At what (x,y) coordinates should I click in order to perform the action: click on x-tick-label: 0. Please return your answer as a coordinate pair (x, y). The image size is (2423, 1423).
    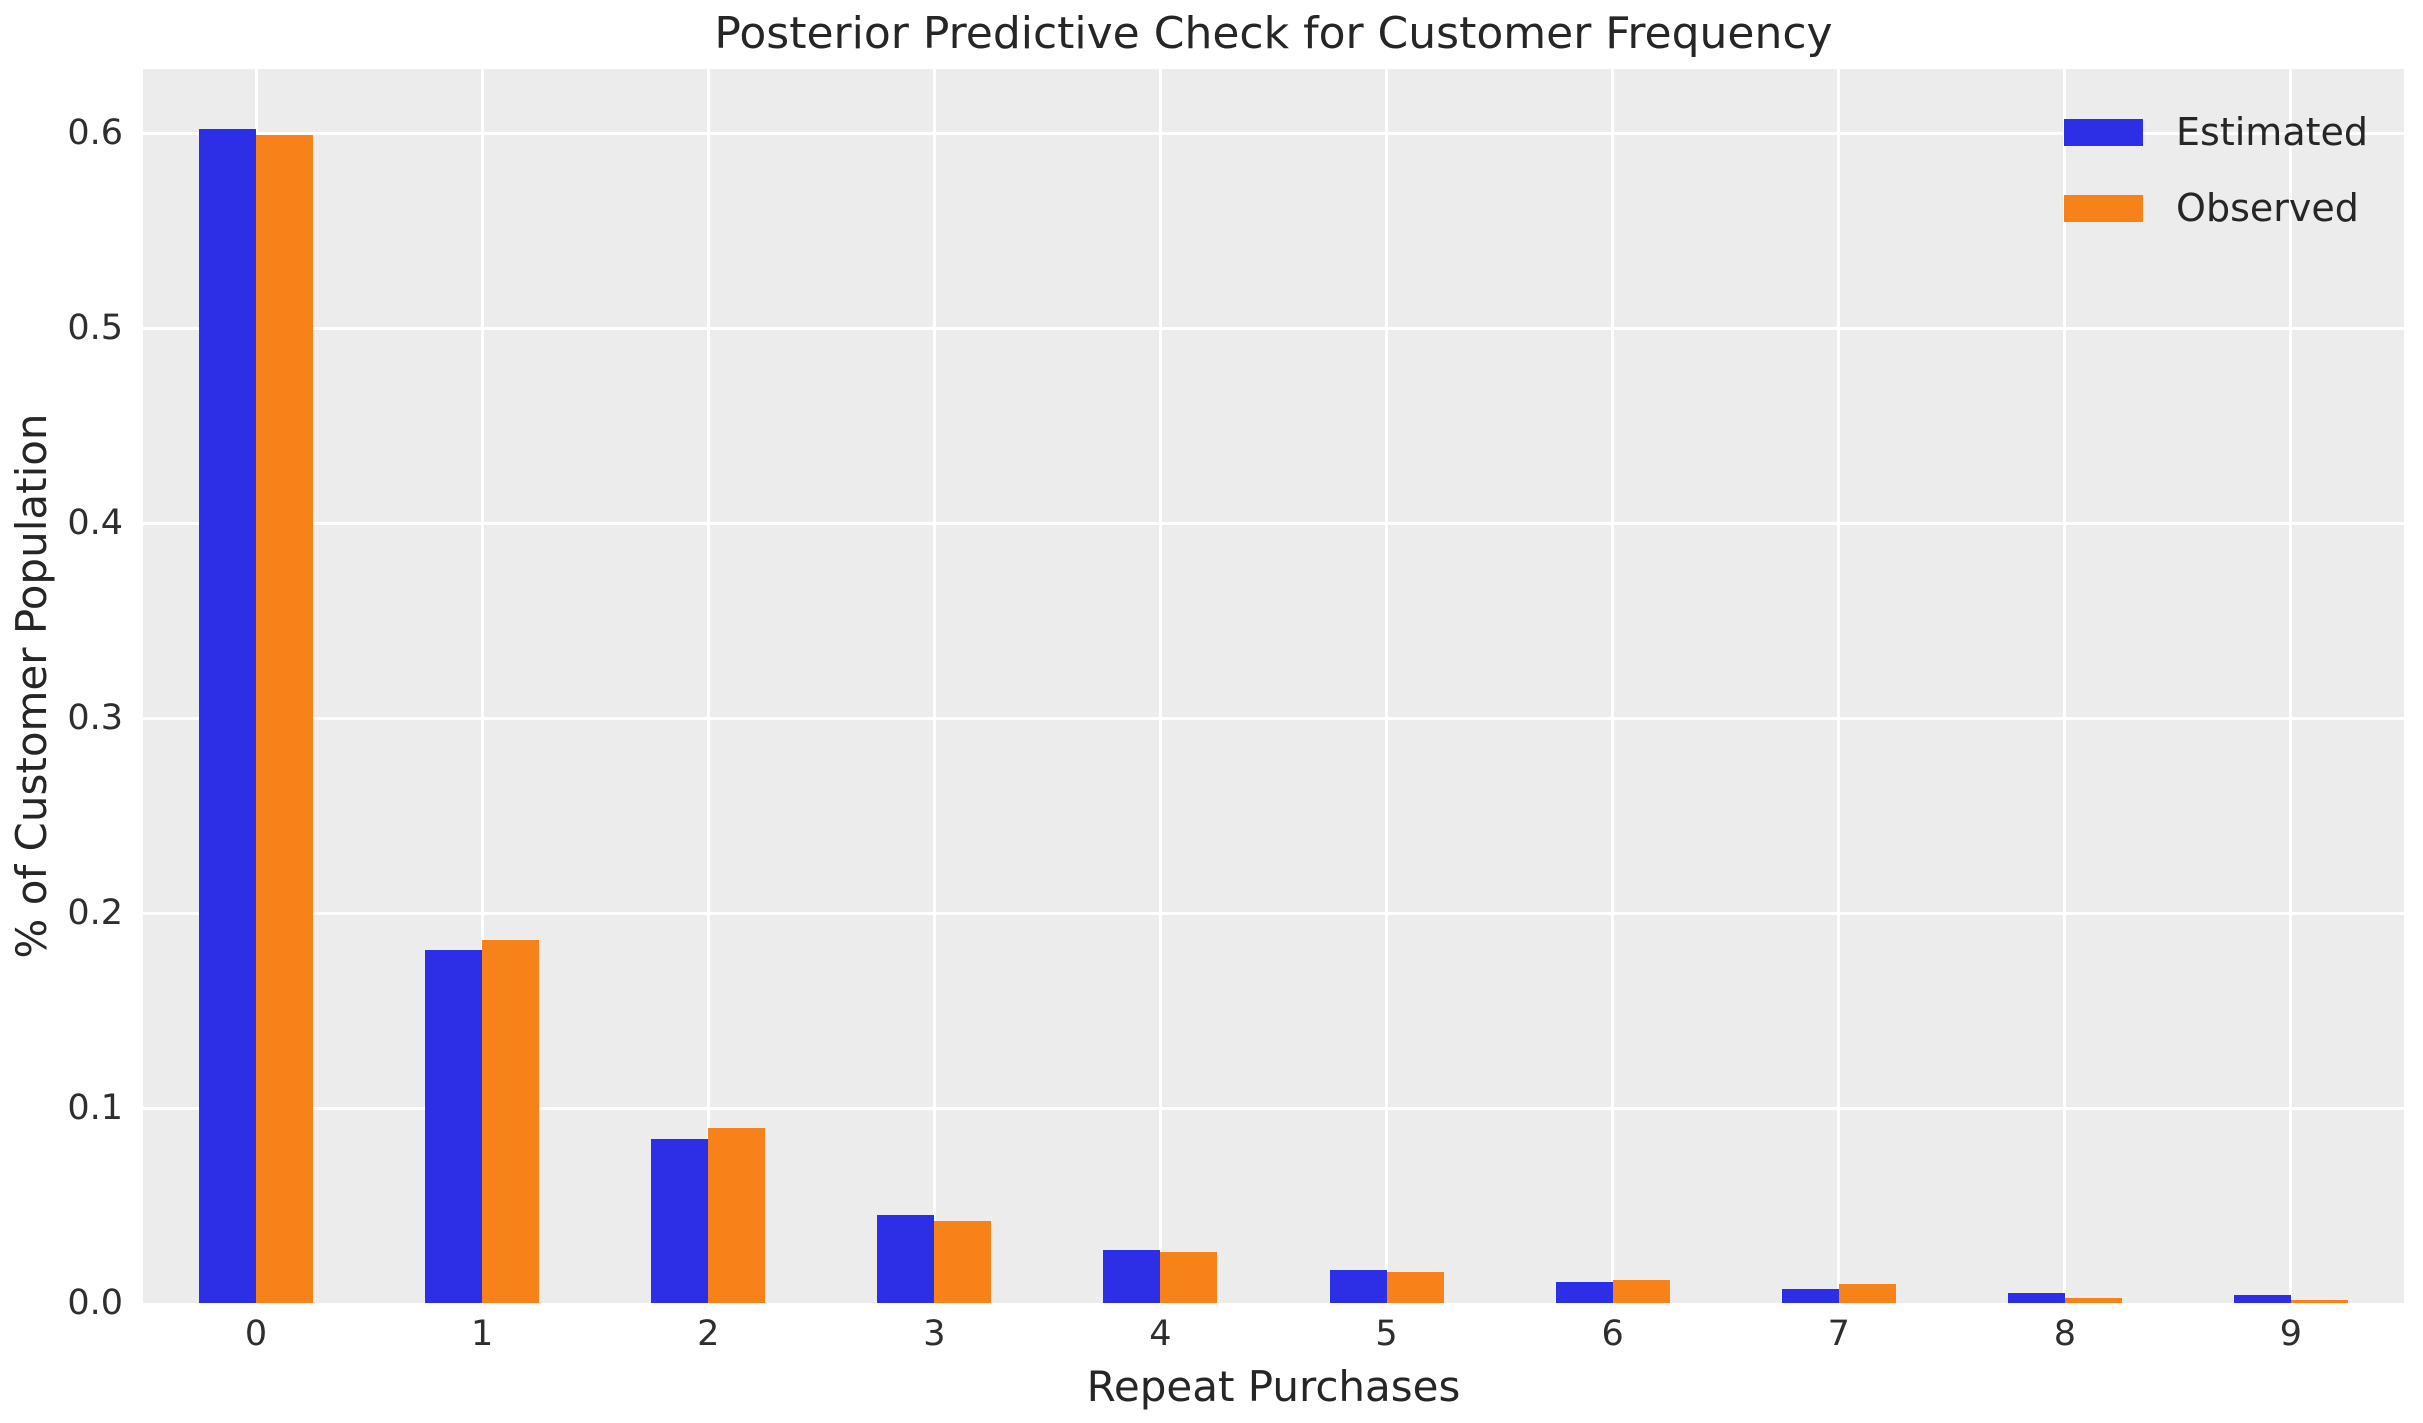
    Looking at the image, I should click on (256, 1334).